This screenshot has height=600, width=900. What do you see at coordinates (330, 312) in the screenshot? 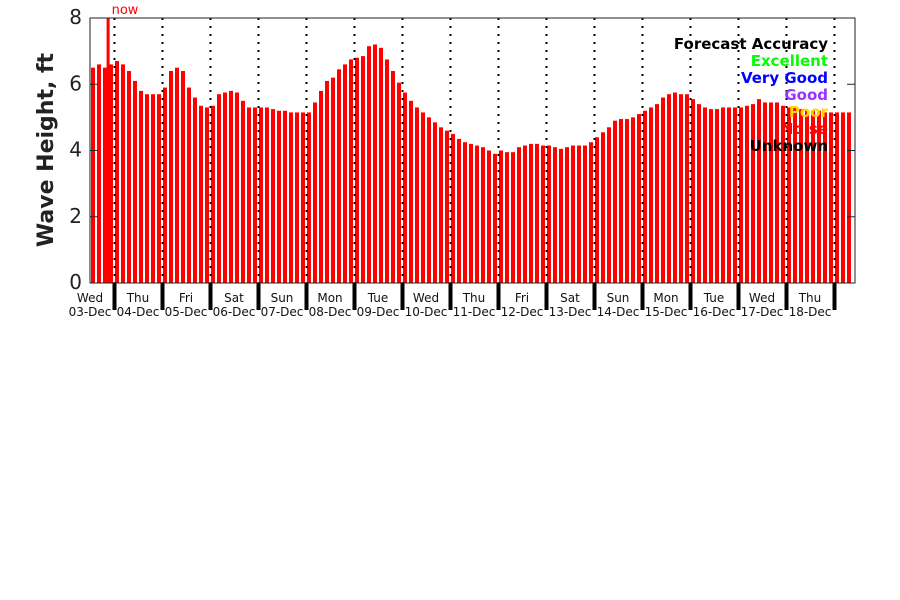
I see `day-date-label: 08-Dec` at bounding box center [330, 312].